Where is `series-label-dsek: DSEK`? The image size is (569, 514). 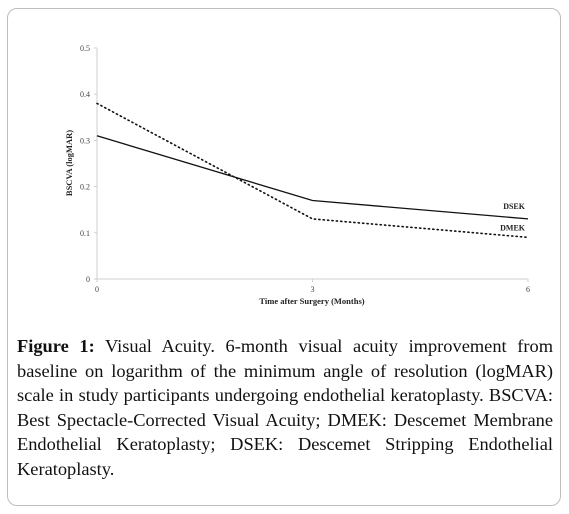 series-label-dsek: DSEK is located at coordinates (514, 206).